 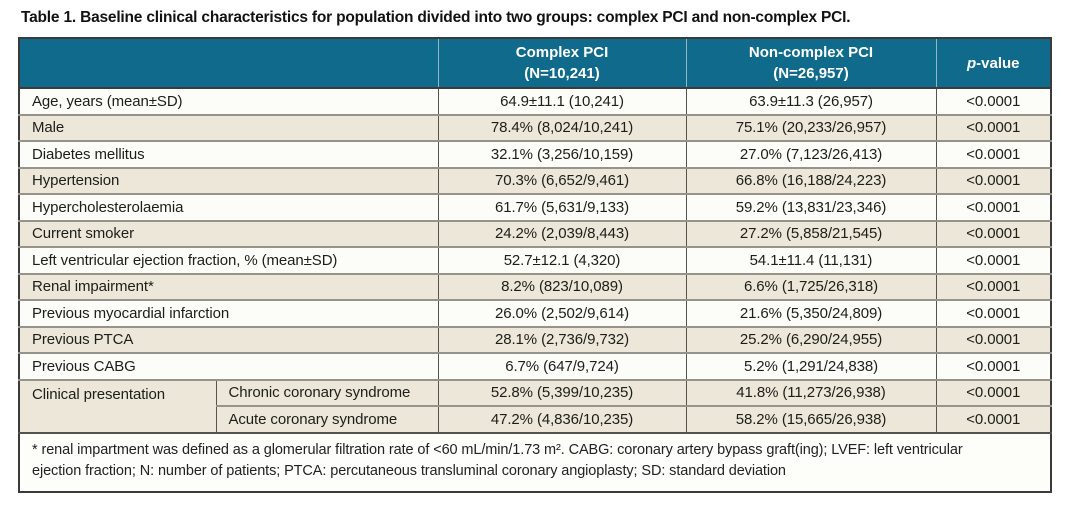 What do you see at coordinates (811, 73) in the screenshot?
I see `header-noncomplex-line2: (N=26,957)` at bounding box center [811, 73].